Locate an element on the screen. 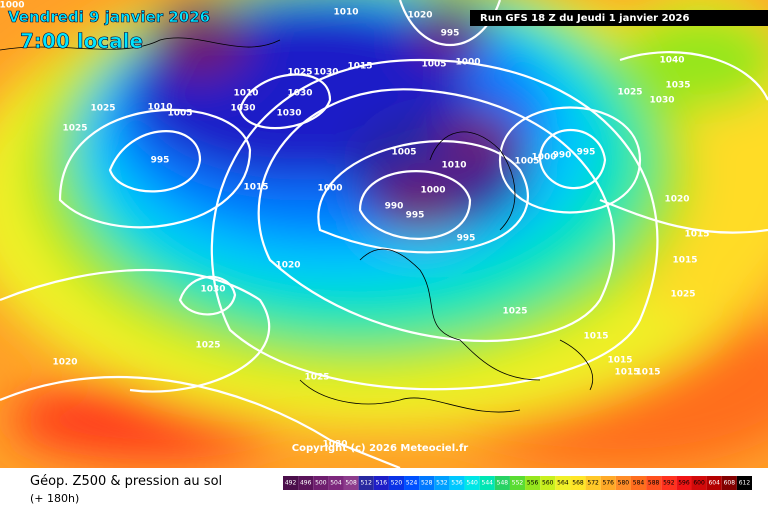  lead-time: (+ 180h) is located at coordinates (54, 498).